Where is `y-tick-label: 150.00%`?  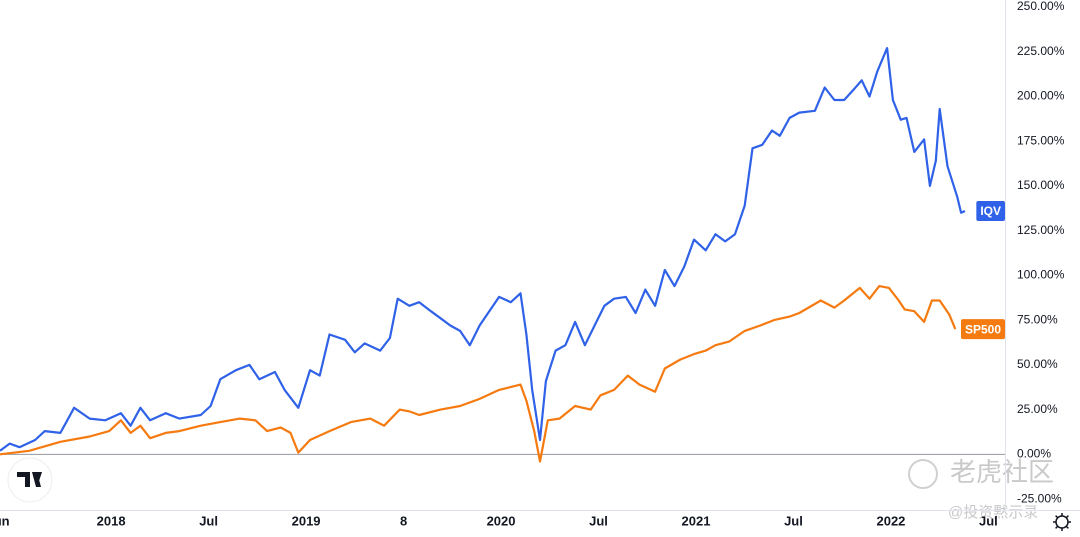
y-tick-label: 150.00% is located at coordinates (1041, 185).